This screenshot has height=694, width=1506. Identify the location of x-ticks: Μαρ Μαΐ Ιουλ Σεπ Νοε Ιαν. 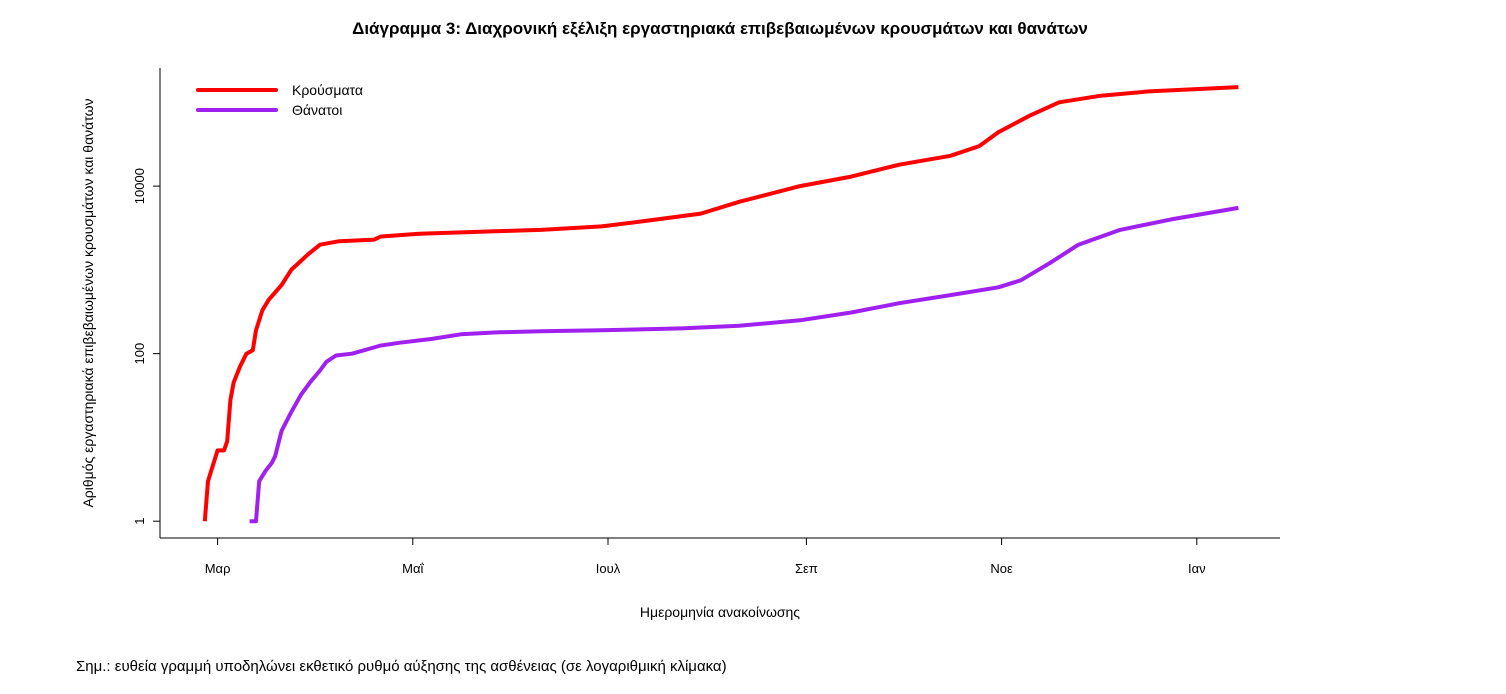
(705, 557).